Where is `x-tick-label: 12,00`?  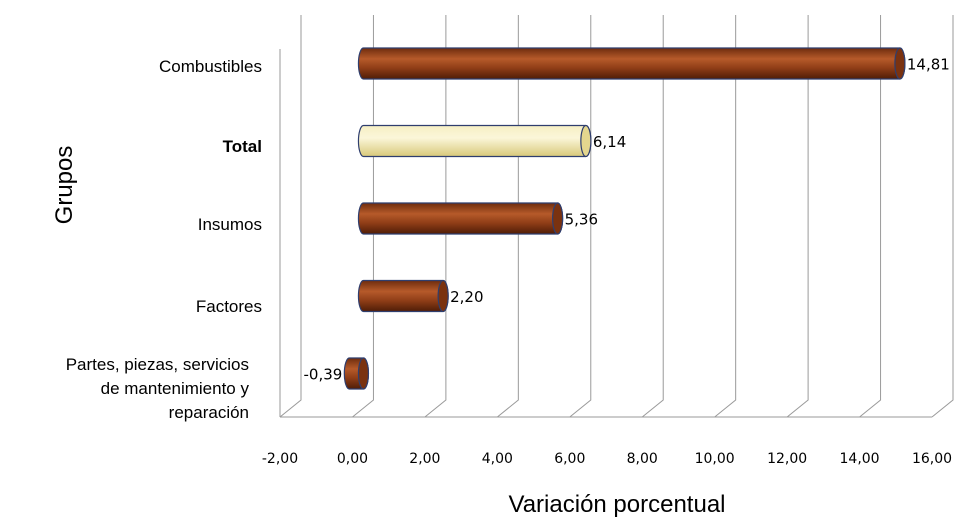
x-tick-label: 12,00 is located at coordinates (787, 459).